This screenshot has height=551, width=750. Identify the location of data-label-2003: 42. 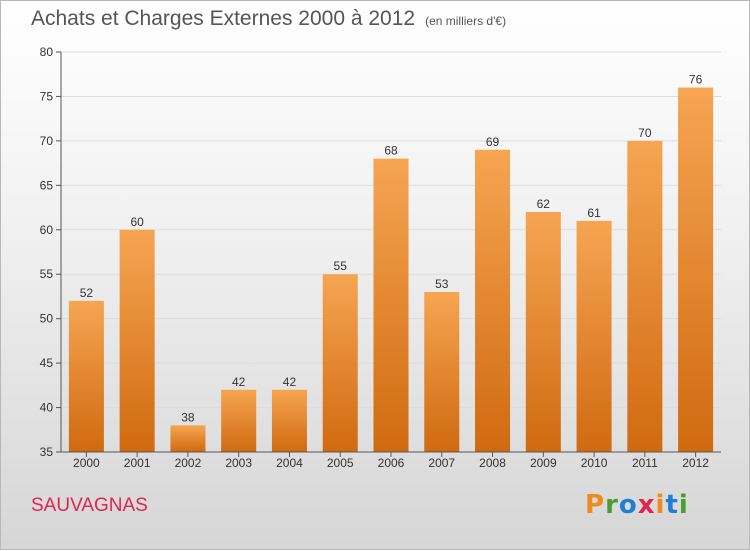
(239, 382).